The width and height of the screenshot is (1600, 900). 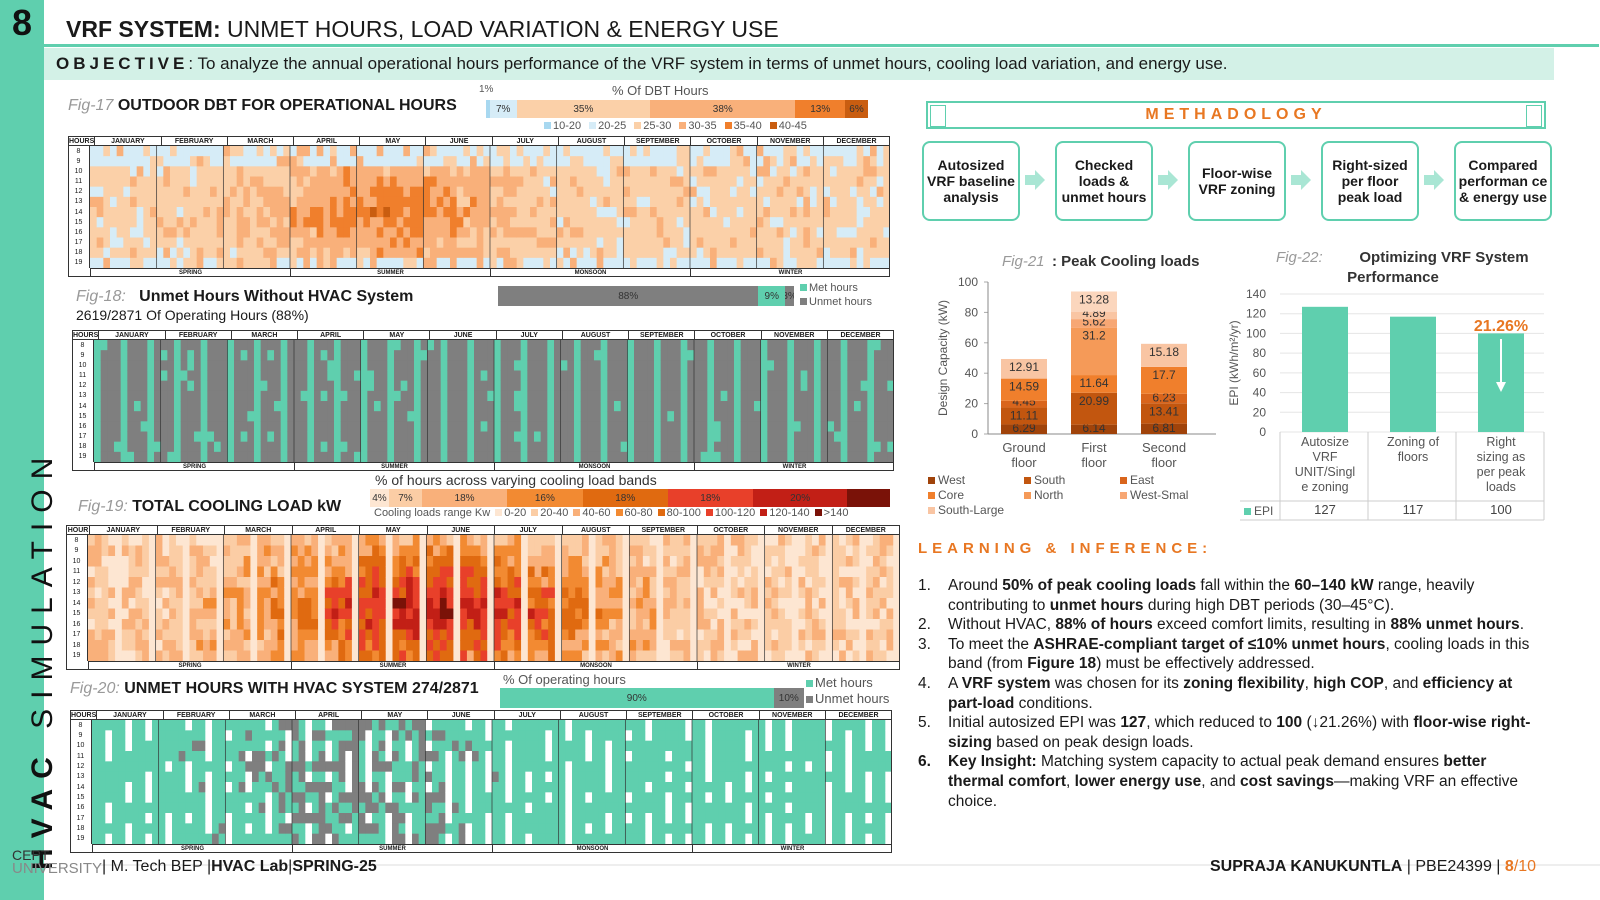 I want to click on bar-segment: 35%, so click(x=583, y=109).